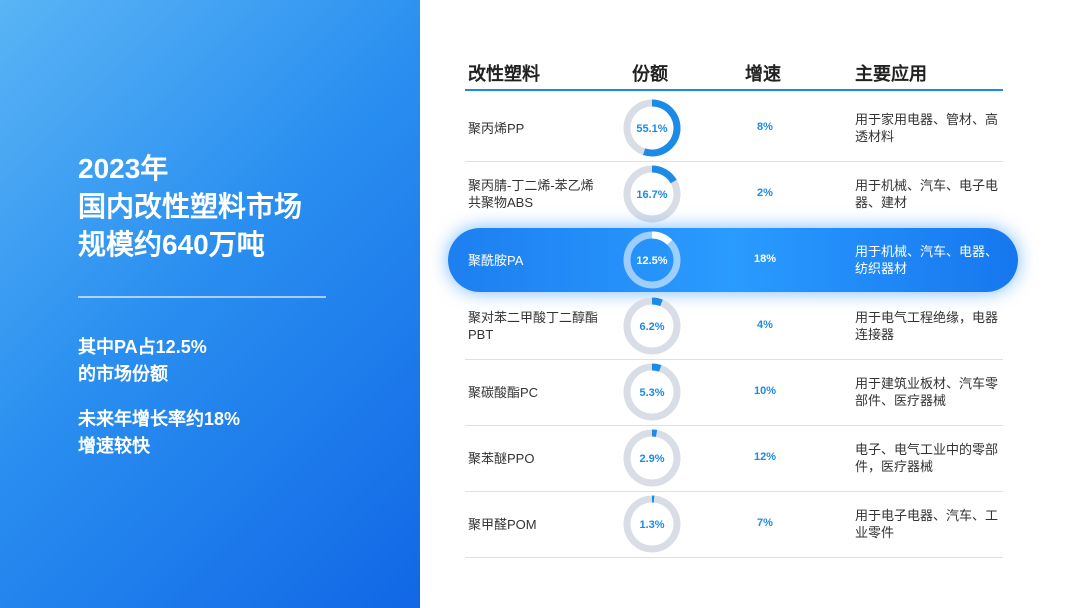  Describe the element at coordinates (927, 392) in the screenshot. I see `application: 用于建筑业板材、汽车零部件、医疗器械` at that location.